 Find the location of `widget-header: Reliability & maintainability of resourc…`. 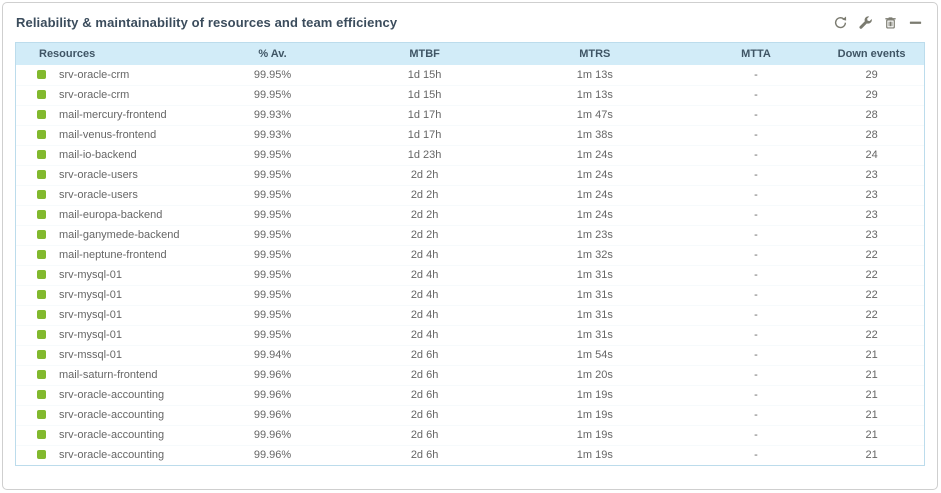

widget-header: Reliability & maintainability of resourc… is located at coordinates (470, 22).